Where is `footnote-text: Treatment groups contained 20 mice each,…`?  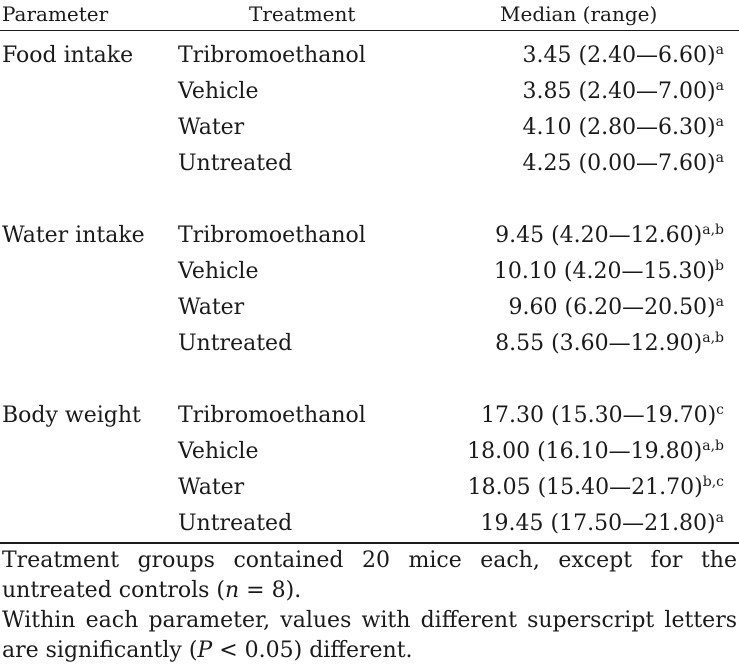 footnote-text: Treatment groups contained 20 mice each,… is located at coordinates (369, 575).